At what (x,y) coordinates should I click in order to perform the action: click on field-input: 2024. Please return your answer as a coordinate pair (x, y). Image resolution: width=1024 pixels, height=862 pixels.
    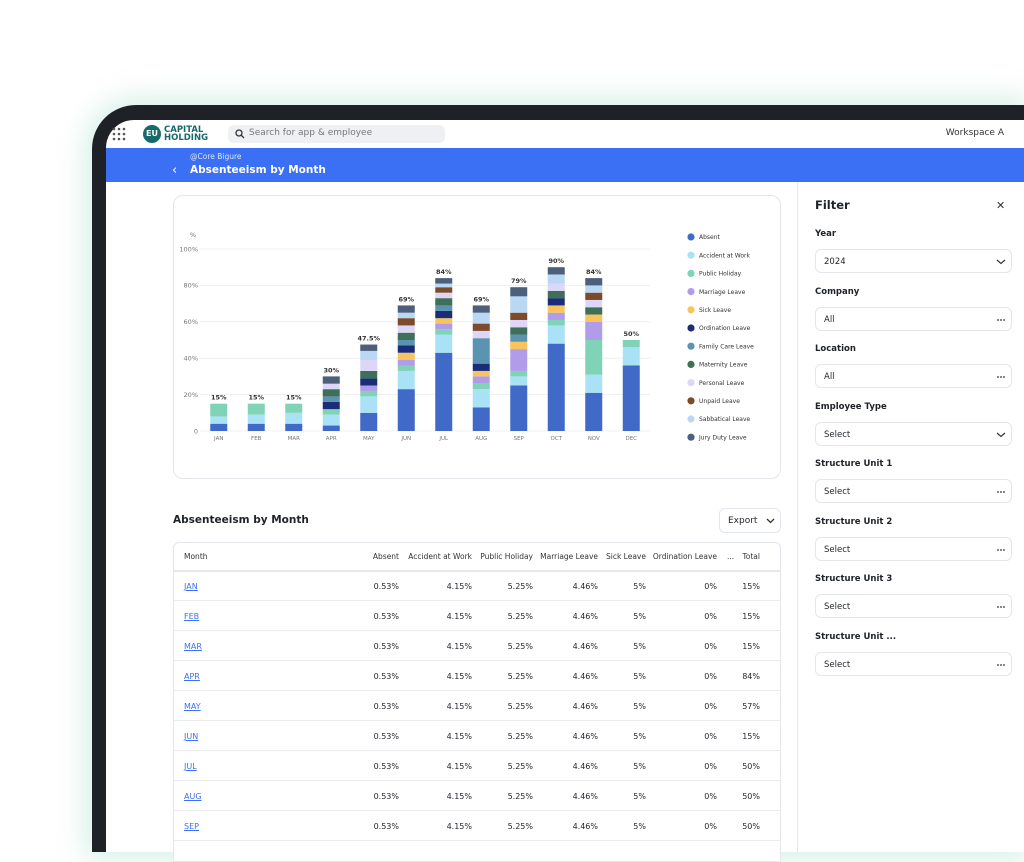
    Looking at the image, I should click on (913, 261).